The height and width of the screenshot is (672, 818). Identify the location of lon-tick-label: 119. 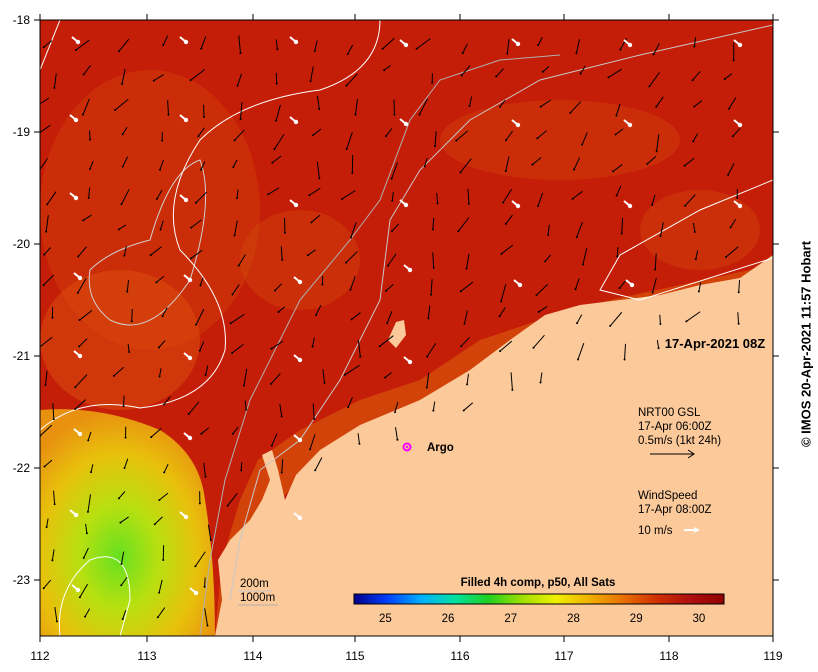
(772, 656).